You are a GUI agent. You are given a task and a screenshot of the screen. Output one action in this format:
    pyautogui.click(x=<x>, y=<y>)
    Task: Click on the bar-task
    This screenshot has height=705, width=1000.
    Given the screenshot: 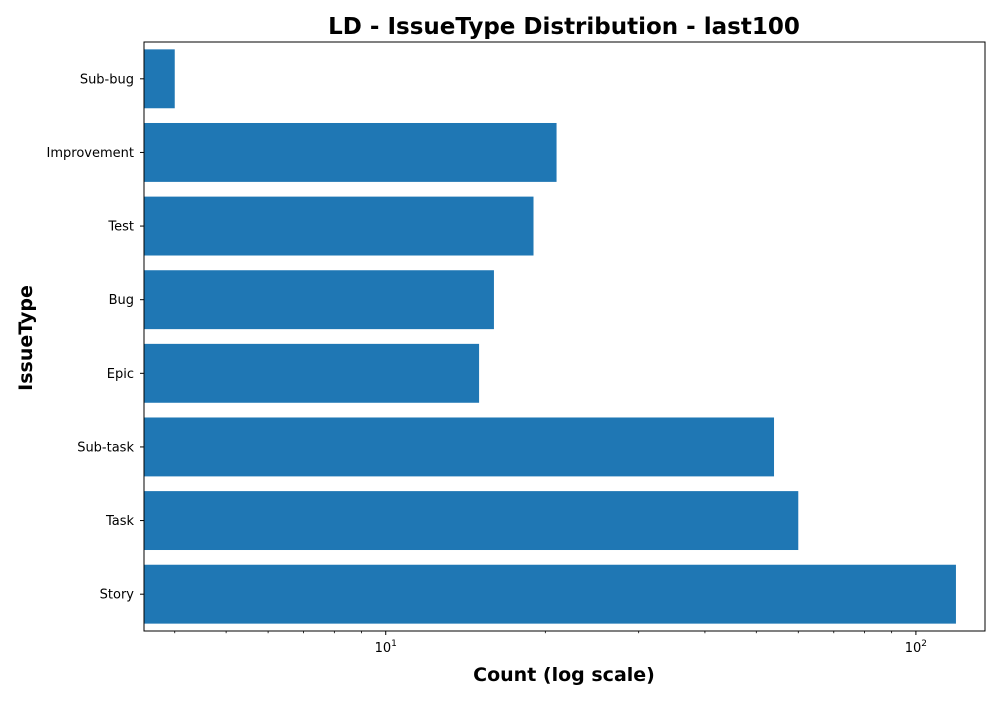 What is the action you would take?
    pyautogui.click(x=471, y=521)
    